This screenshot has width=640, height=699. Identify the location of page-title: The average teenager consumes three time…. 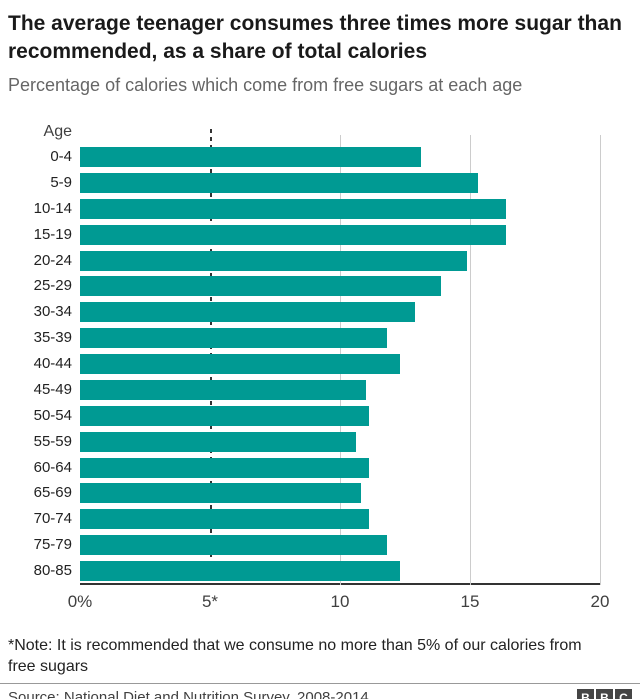
(315, 37).